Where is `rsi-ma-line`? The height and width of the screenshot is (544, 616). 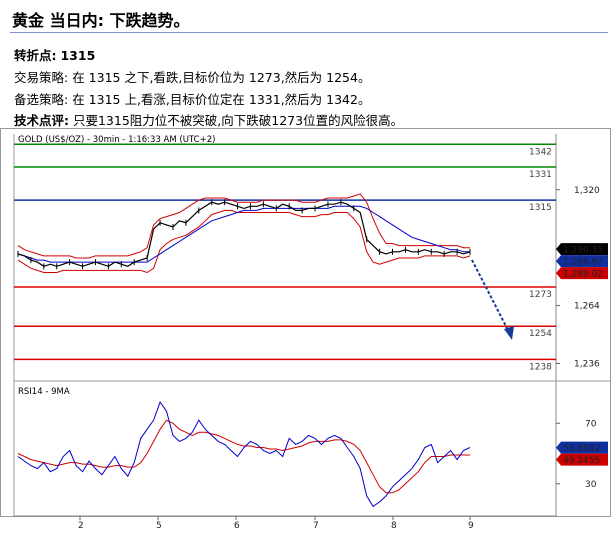 rsi-ma-line is located at coordinates (243, 456).